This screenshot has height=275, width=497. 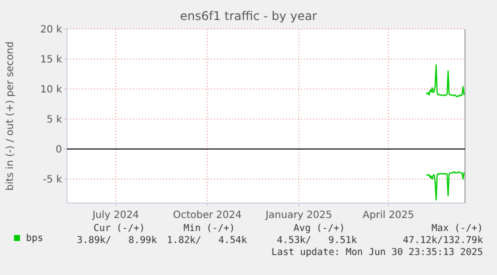 What do you see at coordinates (59, 150) in the screenshot?
I see `y-tick-label: 0` at bounding box center [59, 150].